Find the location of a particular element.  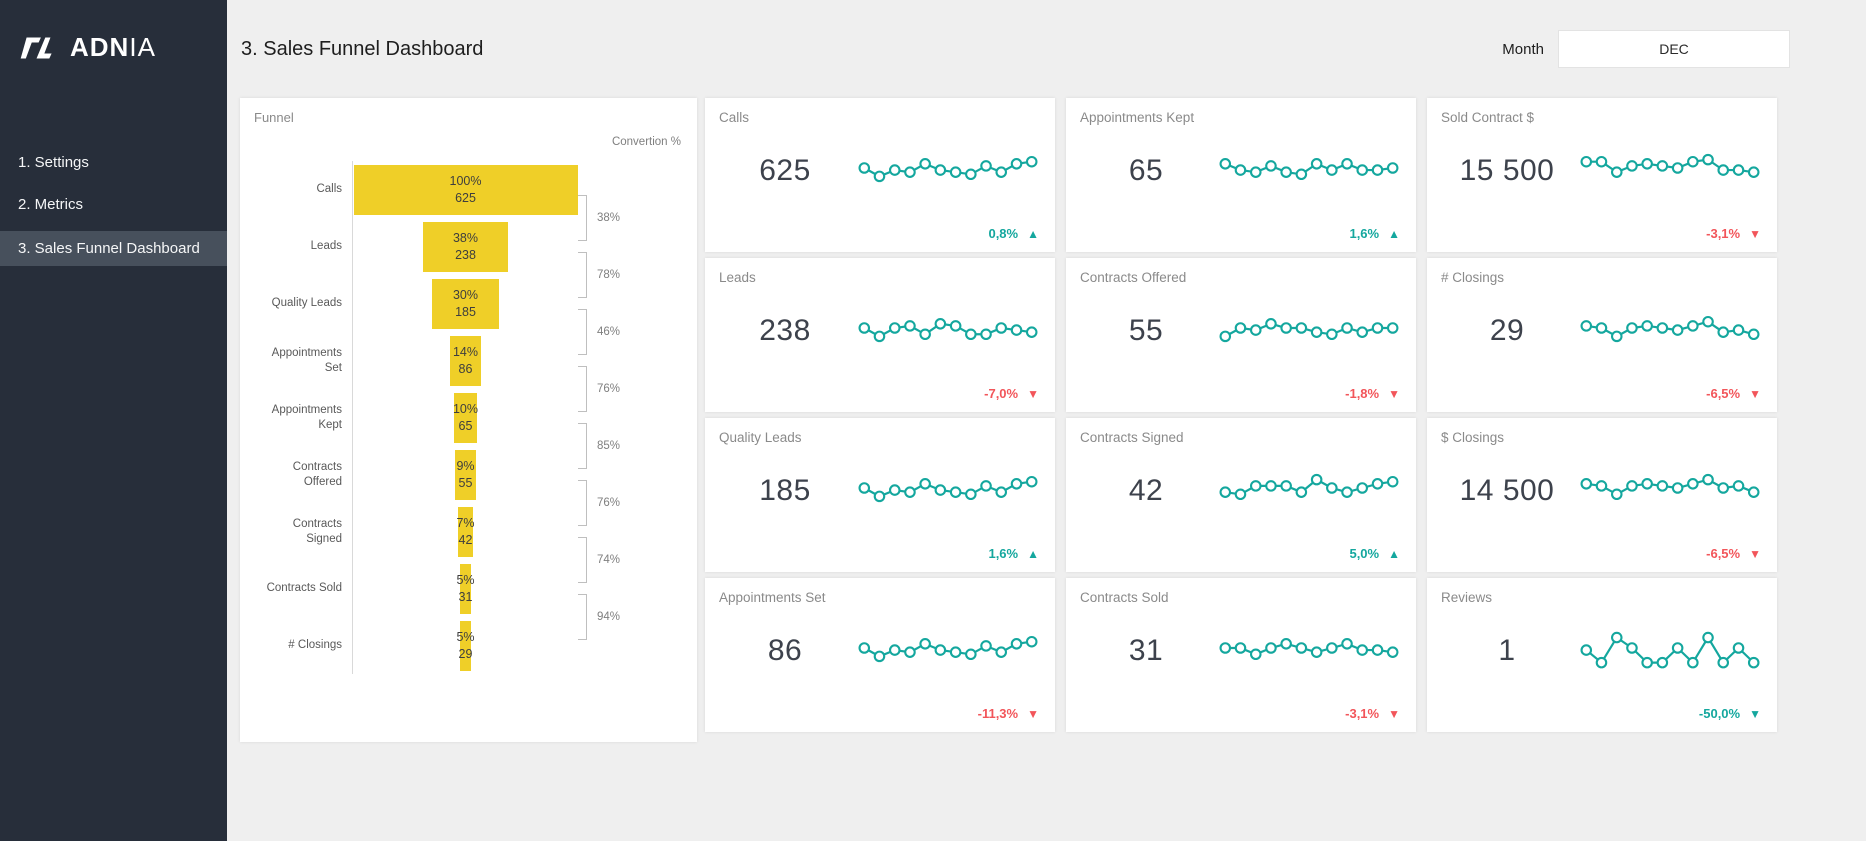

funnel-conversion-item: 46% is located at coordinates (599, 332).